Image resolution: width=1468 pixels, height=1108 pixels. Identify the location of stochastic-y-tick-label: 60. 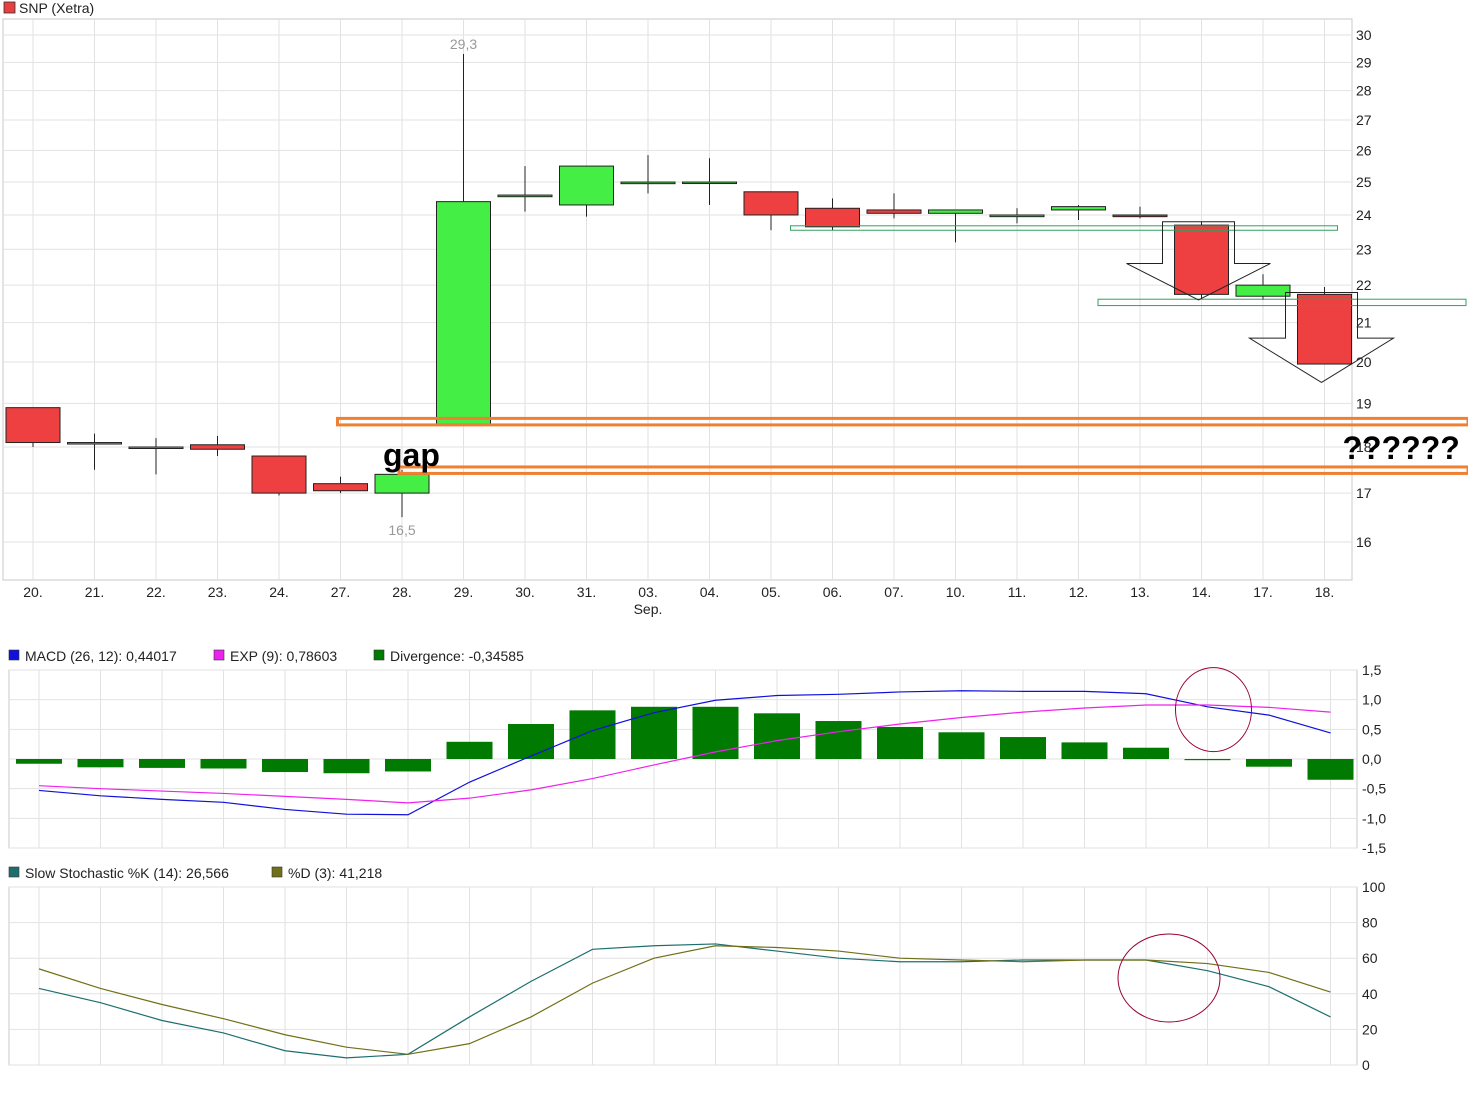
(1370, 958).